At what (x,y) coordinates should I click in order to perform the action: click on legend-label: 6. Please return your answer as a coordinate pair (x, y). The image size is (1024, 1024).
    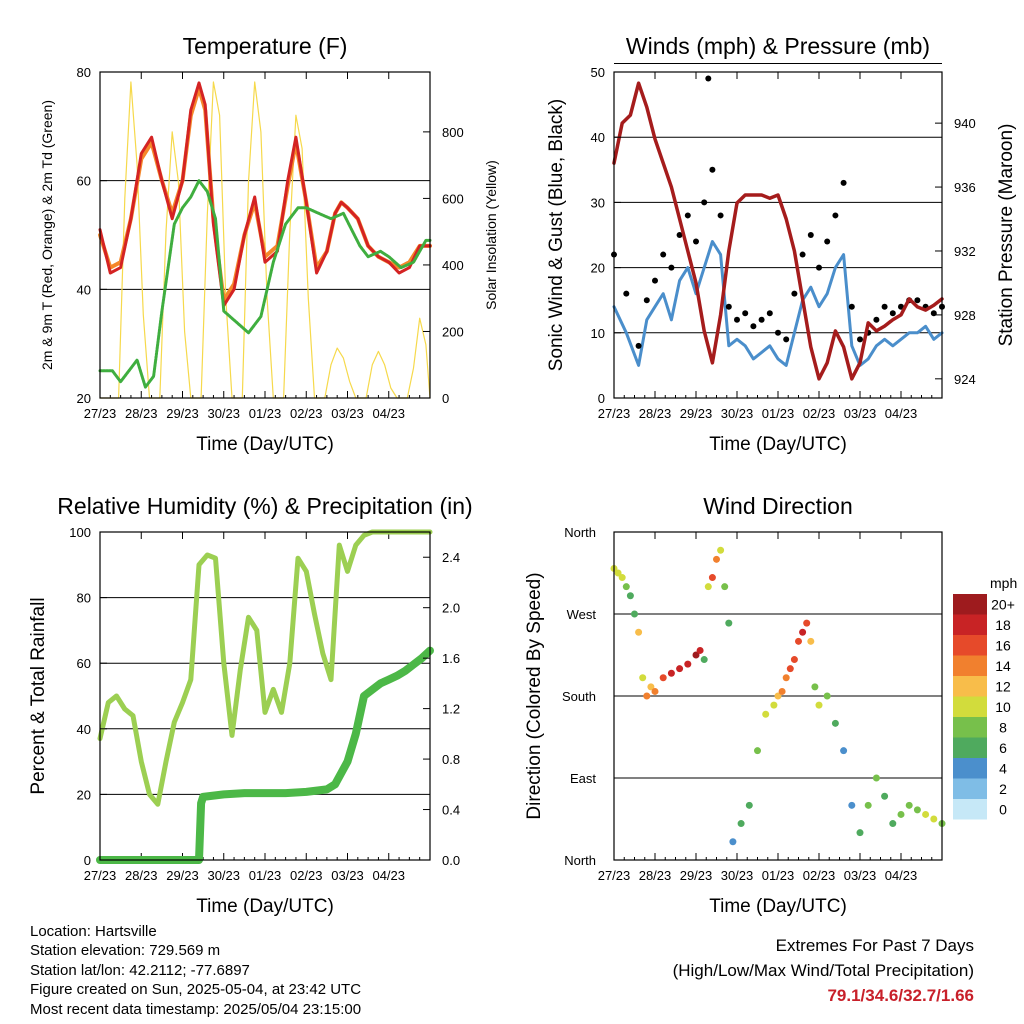
    Looking at the image, I should click on (1003, 748).